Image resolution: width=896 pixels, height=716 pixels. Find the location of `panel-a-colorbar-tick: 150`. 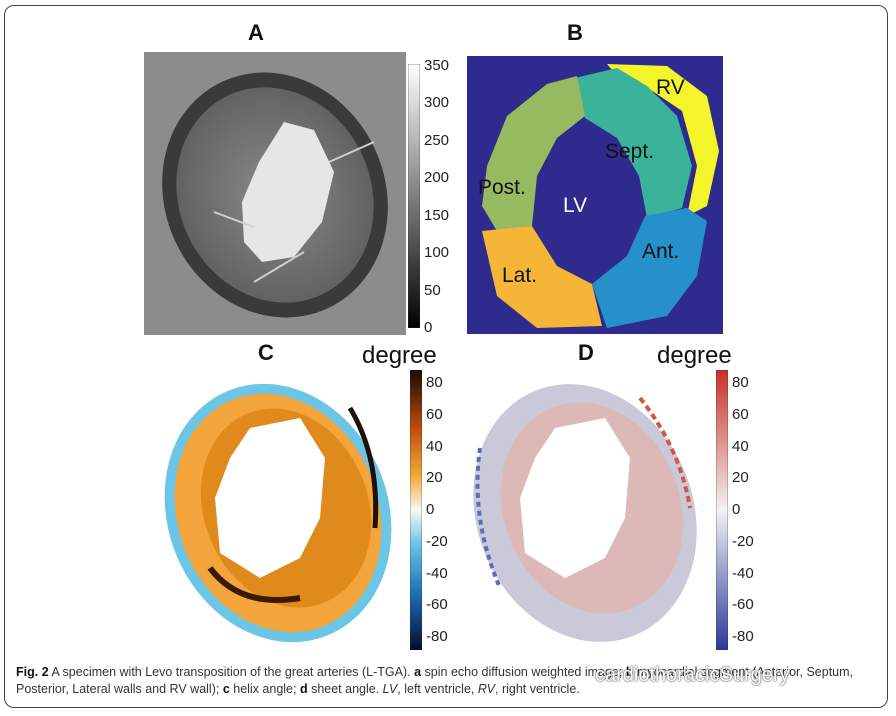

panel-a-colorbar-tick: 150 is located at coordinates (437, 215).